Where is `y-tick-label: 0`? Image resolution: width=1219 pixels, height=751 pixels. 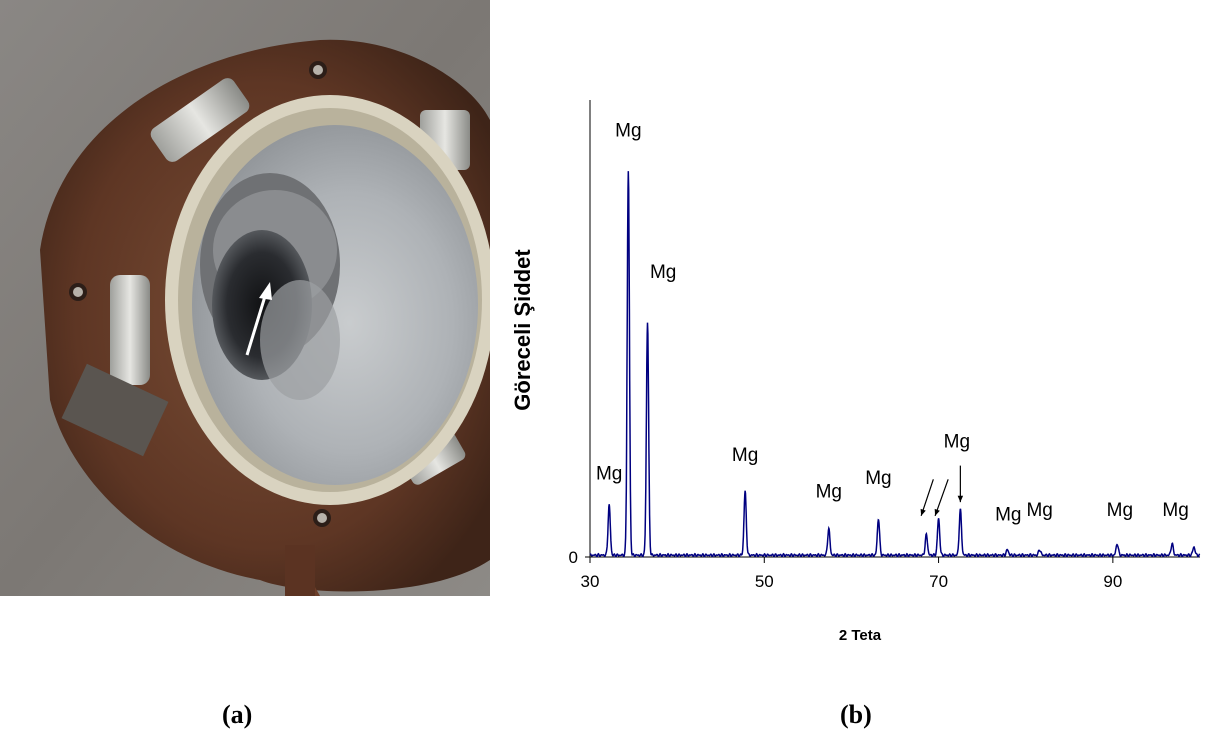
y-tick-label: 0 is located at coordinates (573, 557).